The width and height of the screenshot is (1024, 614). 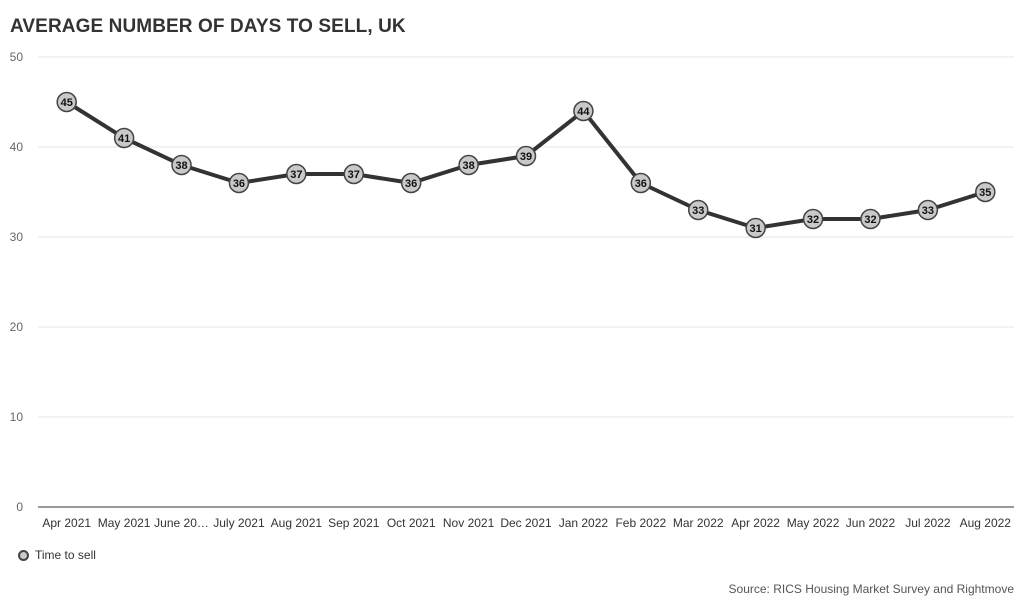 I want to click on data-label: 31, so click(x=756, y=229).